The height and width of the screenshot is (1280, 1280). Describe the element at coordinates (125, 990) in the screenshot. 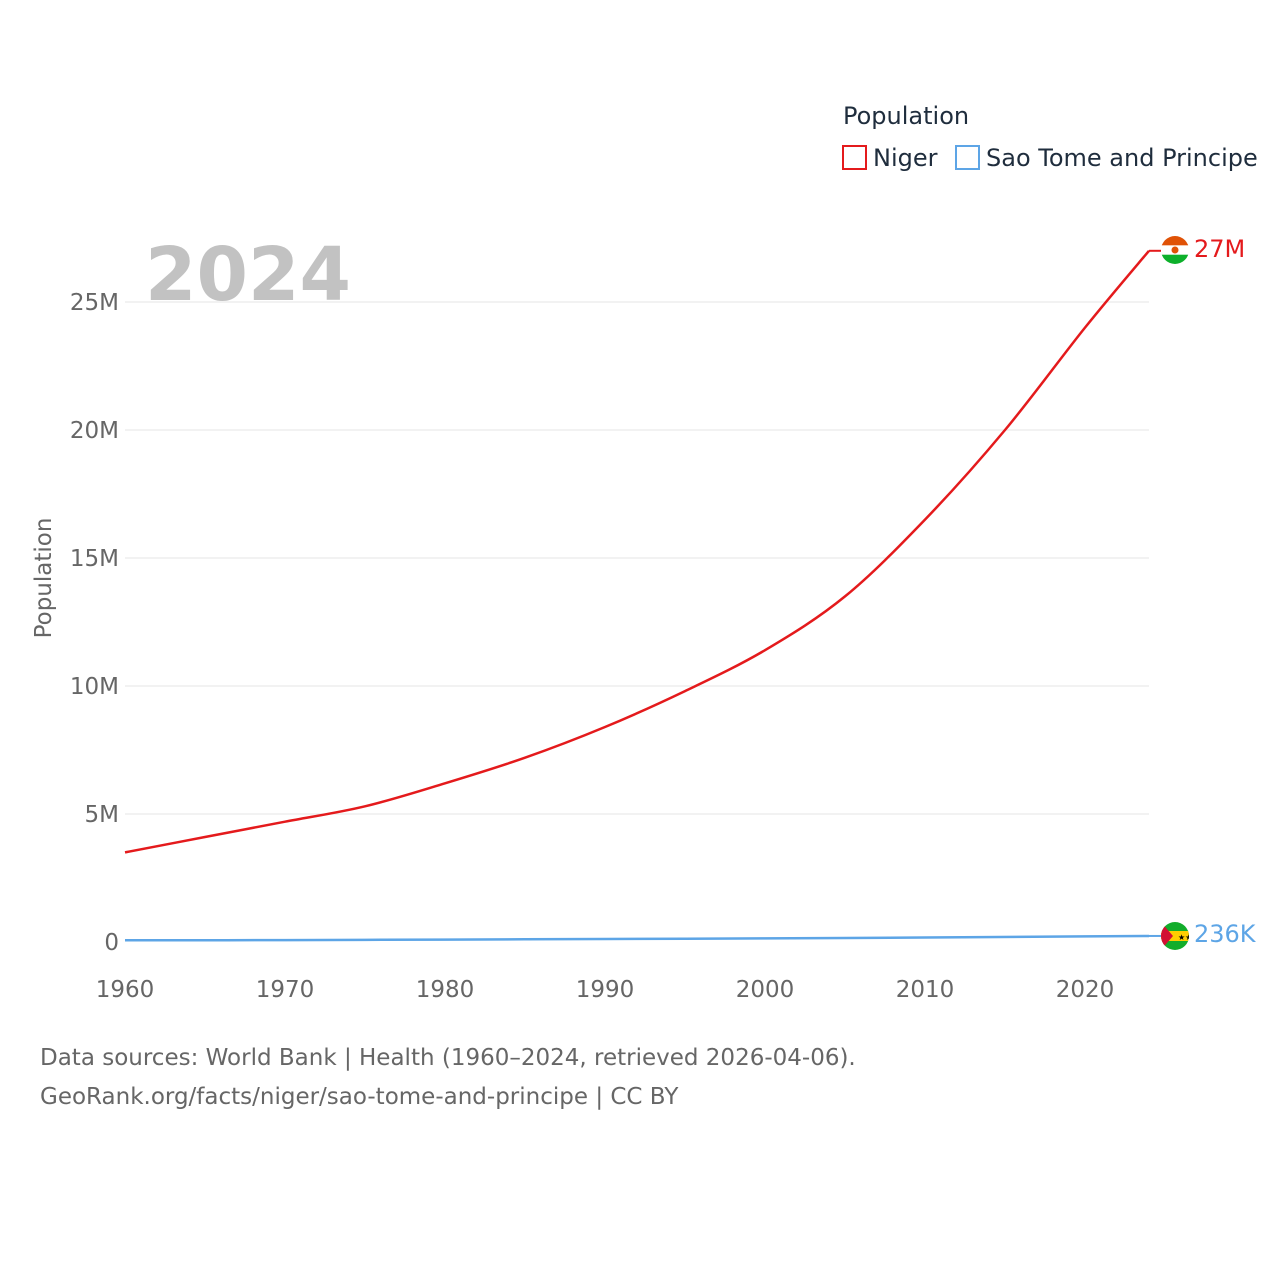

I see `x-tick-label: 1960` at that location.